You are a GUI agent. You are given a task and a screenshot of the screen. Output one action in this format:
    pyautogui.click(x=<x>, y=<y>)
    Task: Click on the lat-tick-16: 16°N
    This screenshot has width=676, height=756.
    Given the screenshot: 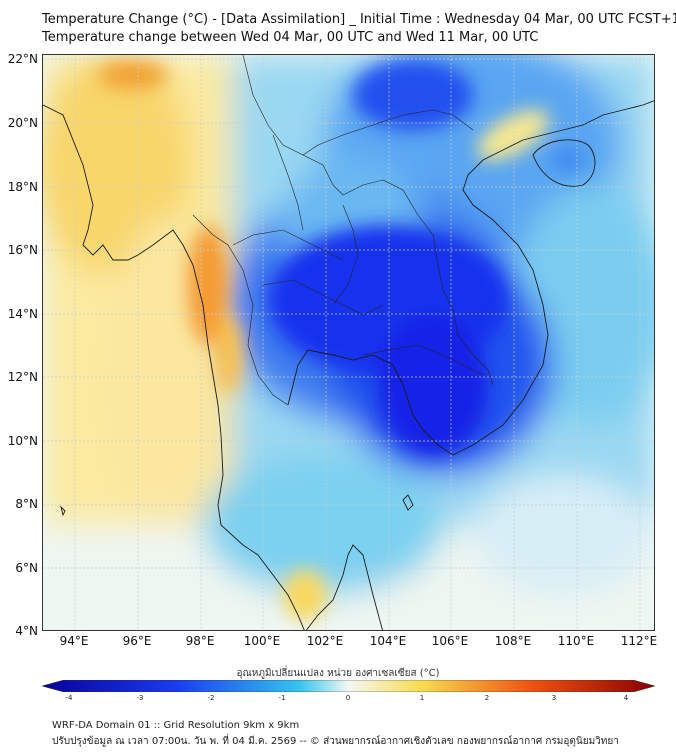 What is the action you would take?
    pyautogui.click(x=22, y=250)
    